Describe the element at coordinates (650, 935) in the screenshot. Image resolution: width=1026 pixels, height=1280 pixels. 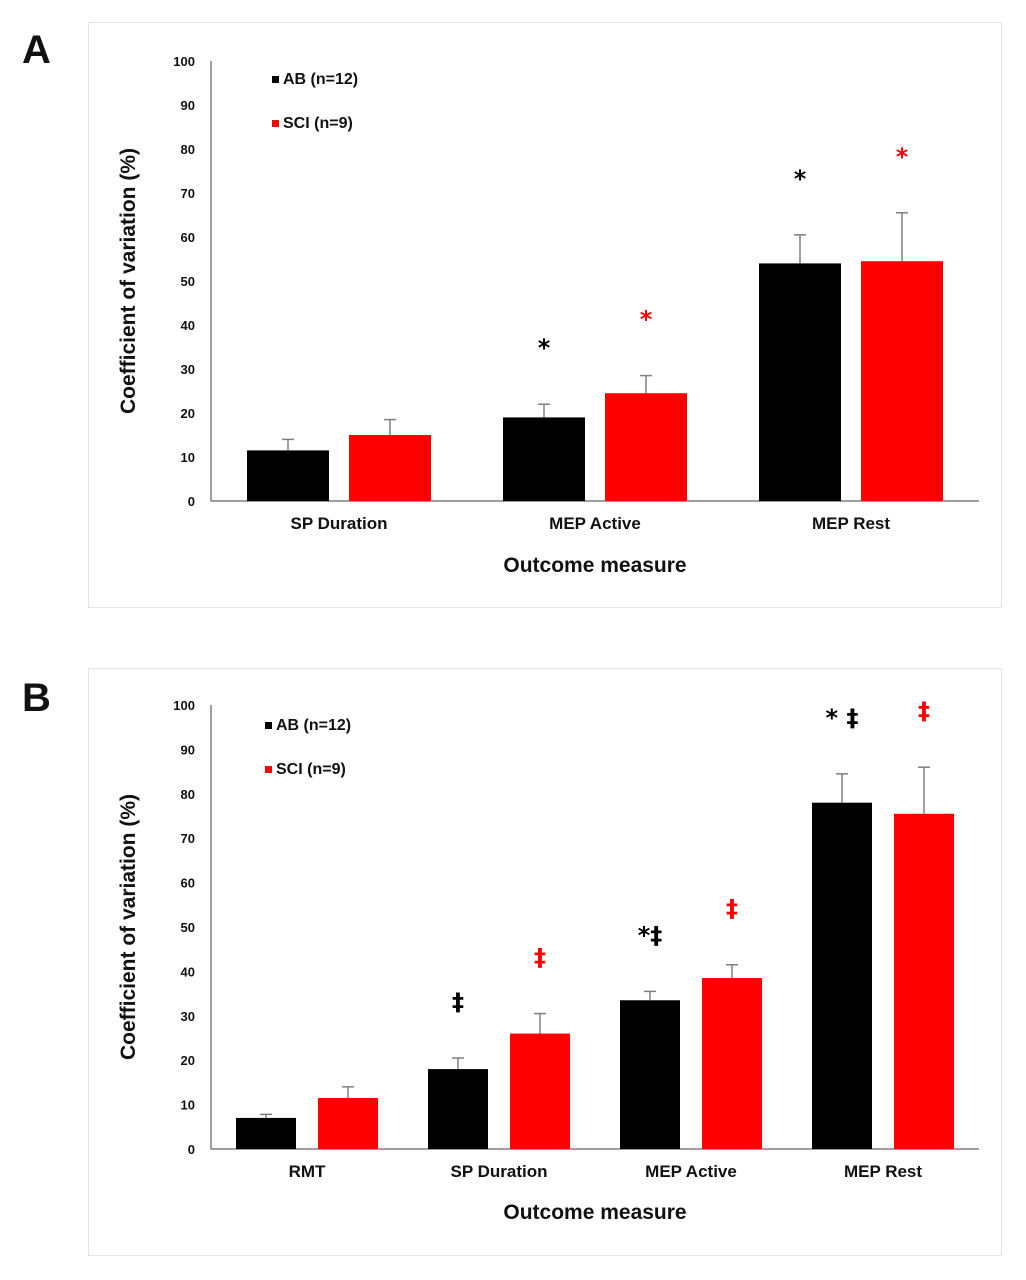
I see `significance-mark: *‡` at that location.